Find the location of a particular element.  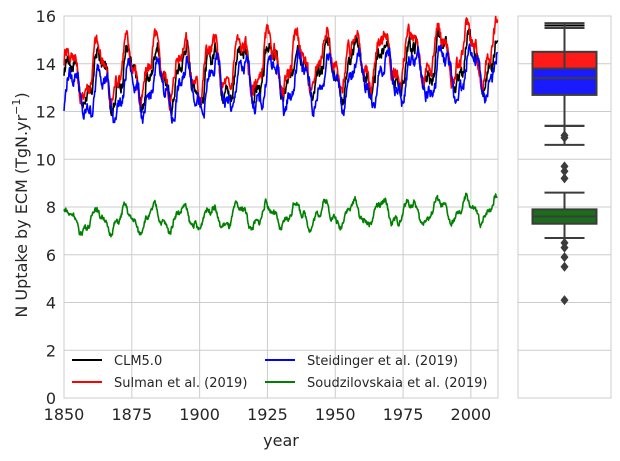

y-axis-label-close: ) is located at coordinates (21, 95).